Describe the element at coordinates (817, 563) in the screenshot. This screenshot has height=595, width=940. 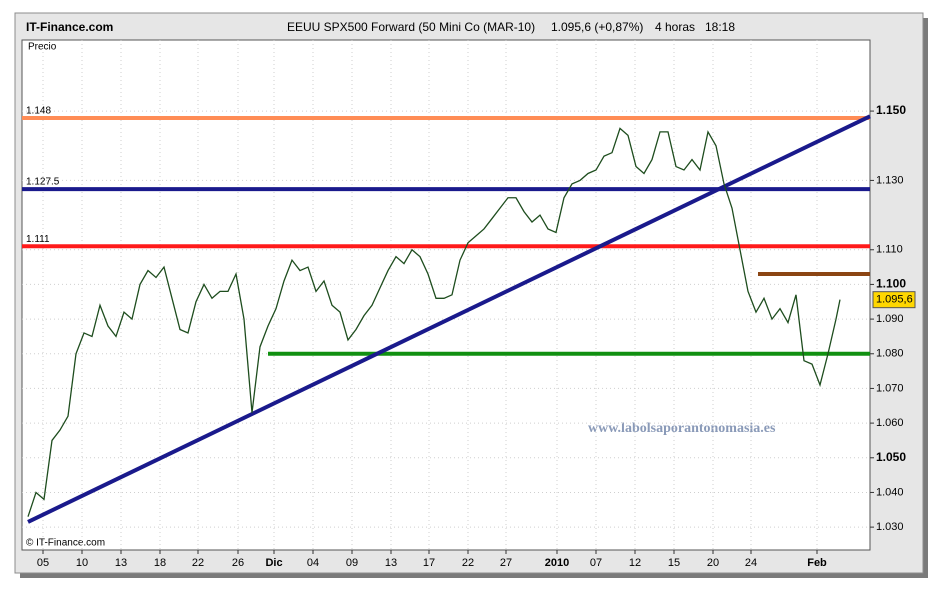
I see `x-tick-label: Feb` at that location.